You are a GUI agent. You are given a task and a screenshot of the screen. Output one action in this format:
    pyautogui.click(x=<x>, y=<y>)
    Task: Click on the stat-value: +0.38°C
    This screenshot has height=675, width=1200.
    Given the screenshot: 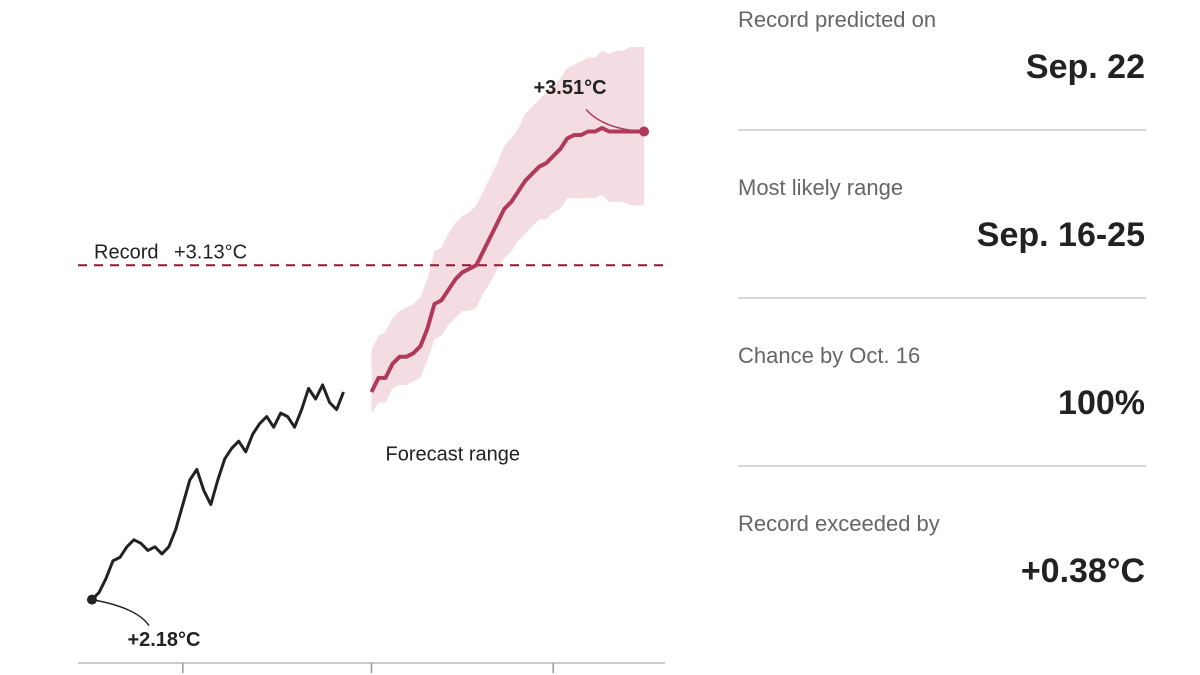 What is the action you would take?
    pyautogui.click(x=1083, y=571)
    